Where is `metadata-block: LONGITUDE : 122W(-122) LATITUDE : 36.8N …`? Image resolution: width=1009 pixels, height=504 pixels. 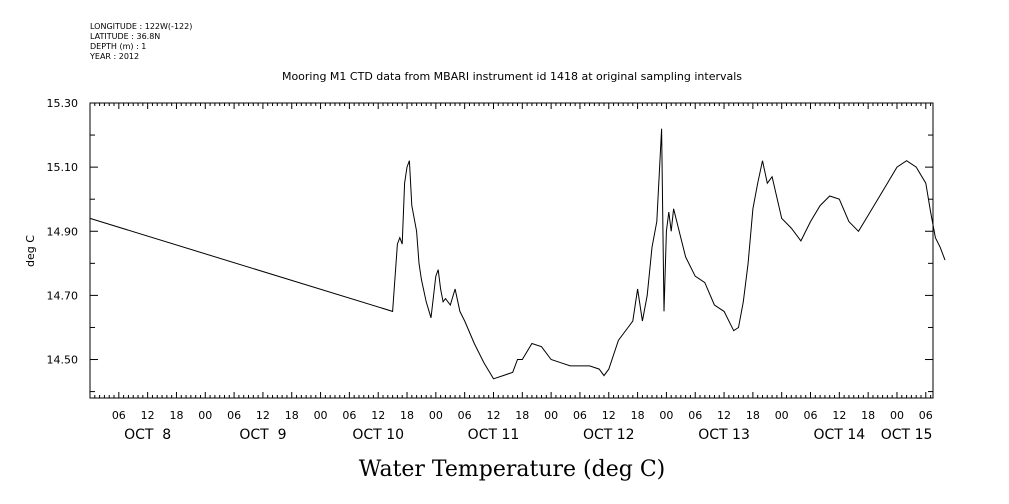 metadata-block: LONGITUDE : 122W(-122) LATITUDE : 36.8N … is located at coordinates (141, 42).